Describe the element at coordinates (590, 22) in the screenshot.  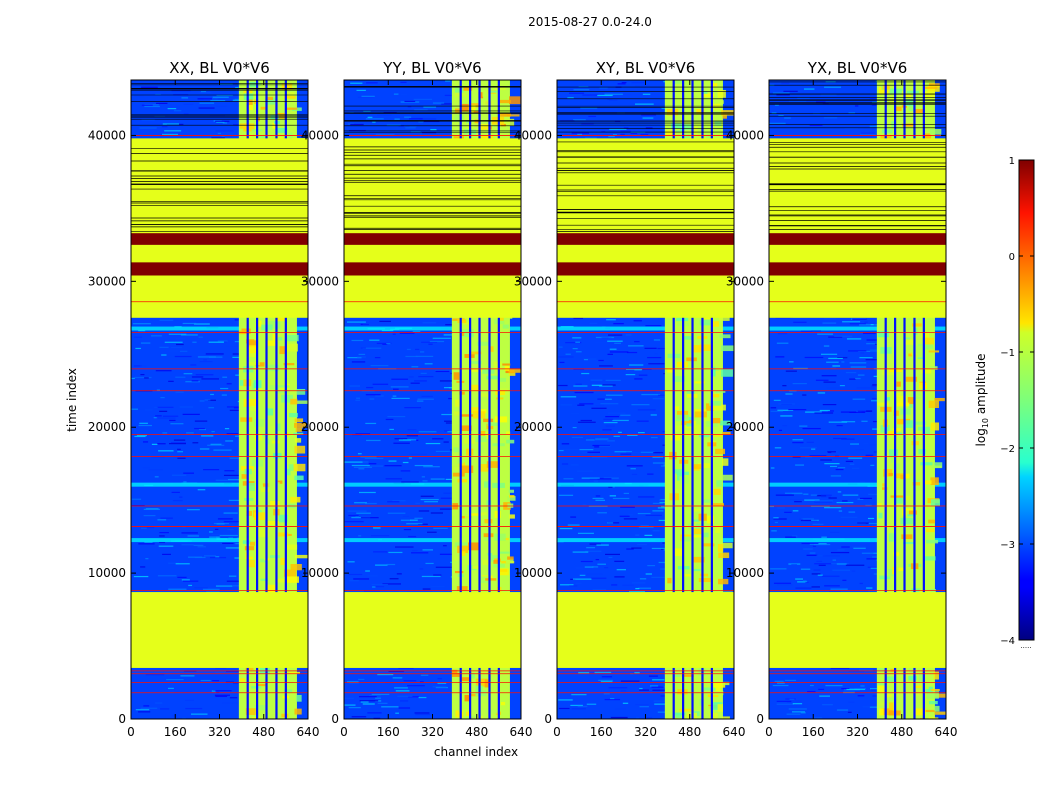
I see `figure-suptitle: 2015-08-27 0.0-24.0` at that location.